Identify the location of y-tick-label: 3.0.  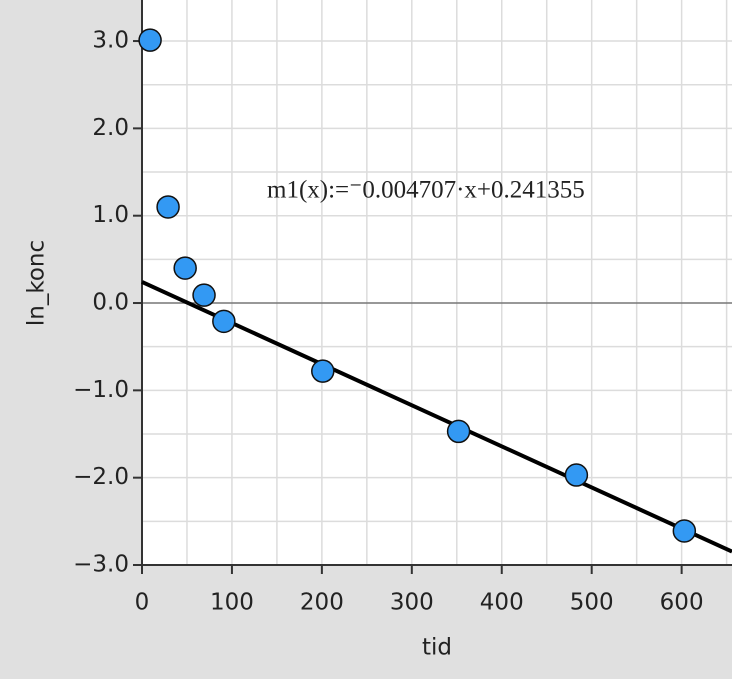
(110, 41).